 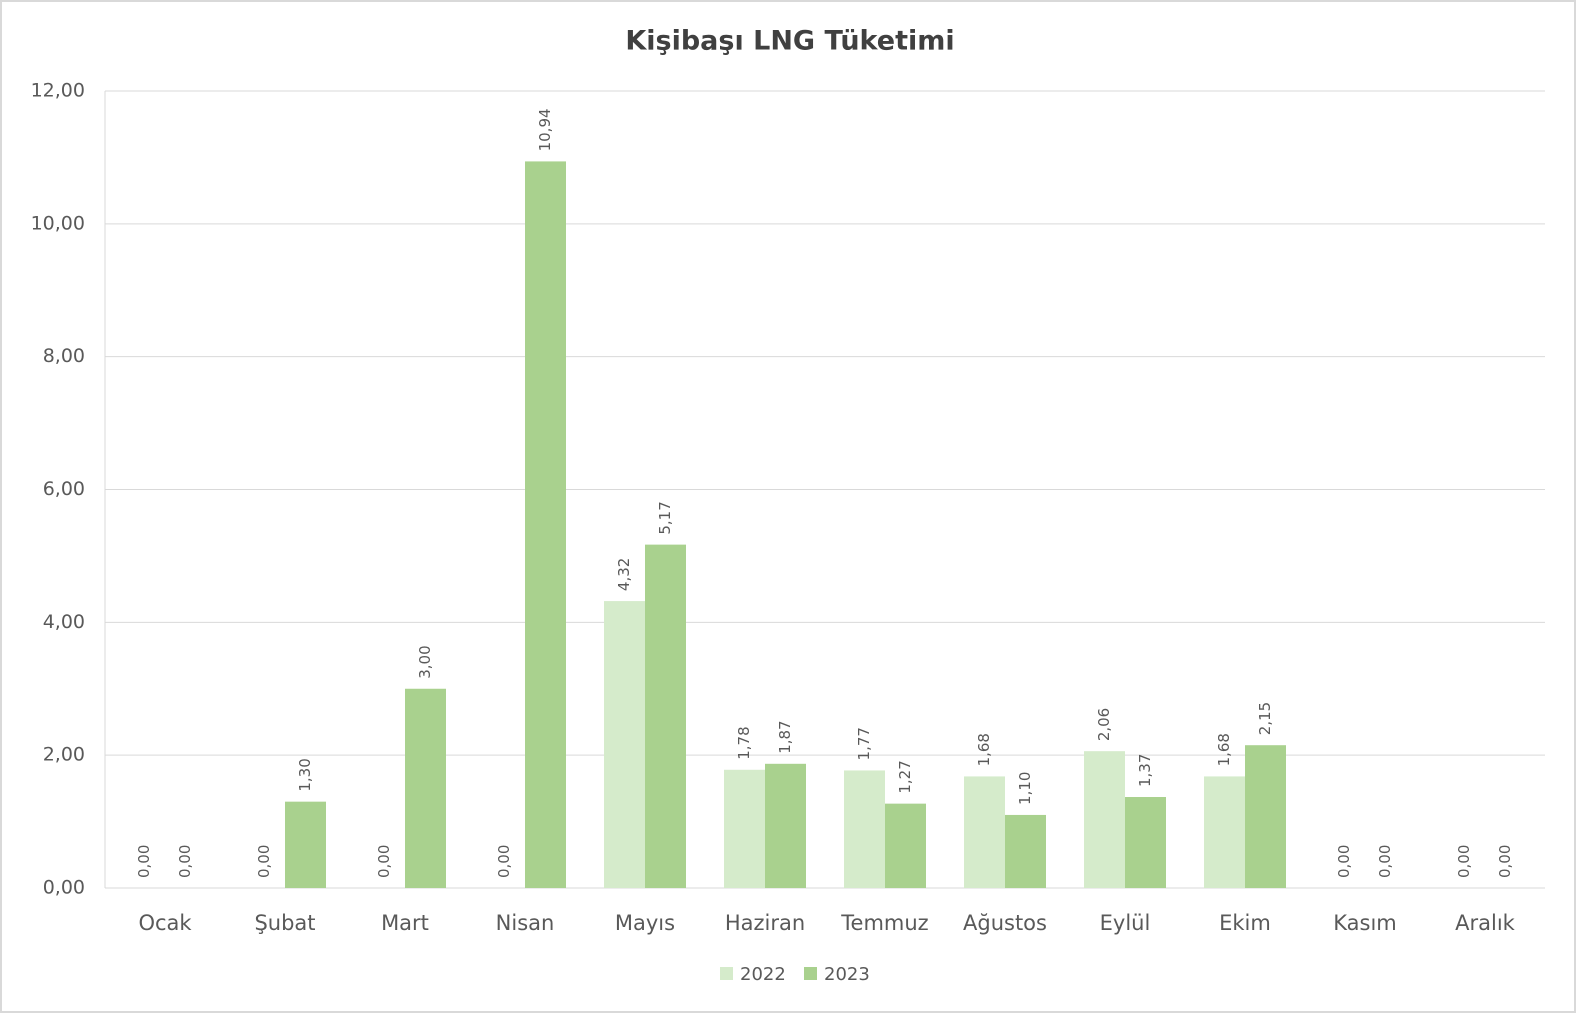 I want to click on x-tick-label: Eylül, so click(x=1125, y=923).